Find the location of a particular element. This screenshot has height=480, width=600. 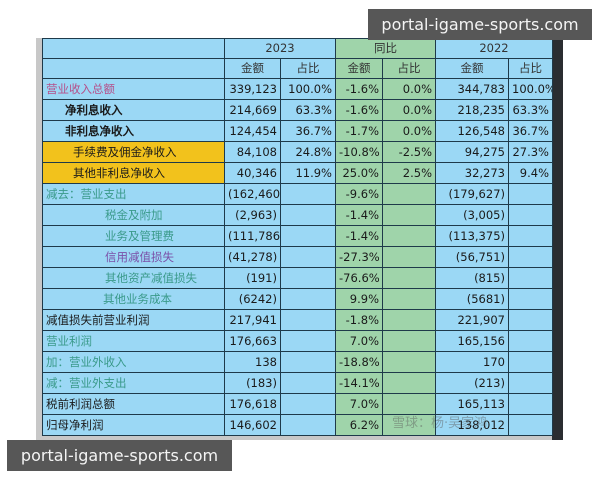

share-2023: 100.0% is located at coordinates (308, 89).